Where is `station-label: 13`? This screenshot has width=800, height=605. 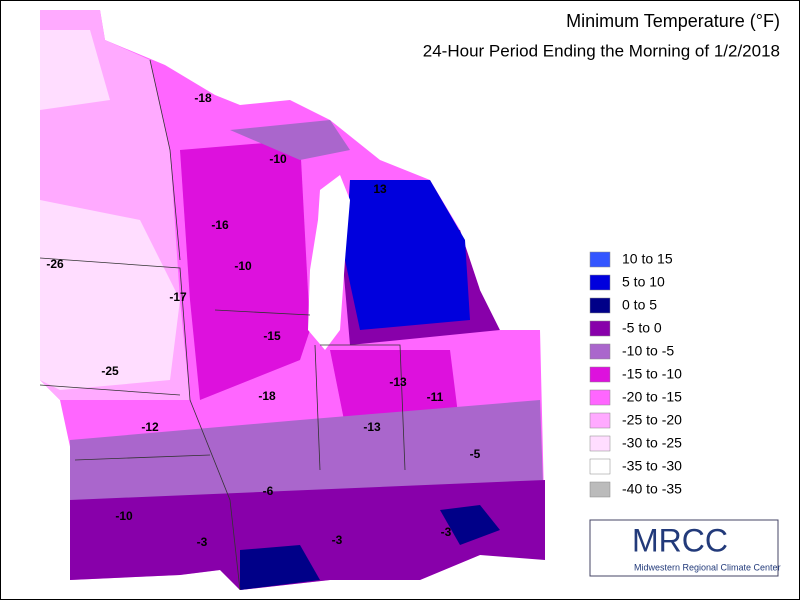
station-label: 13 is located at coordinates (380, 189).